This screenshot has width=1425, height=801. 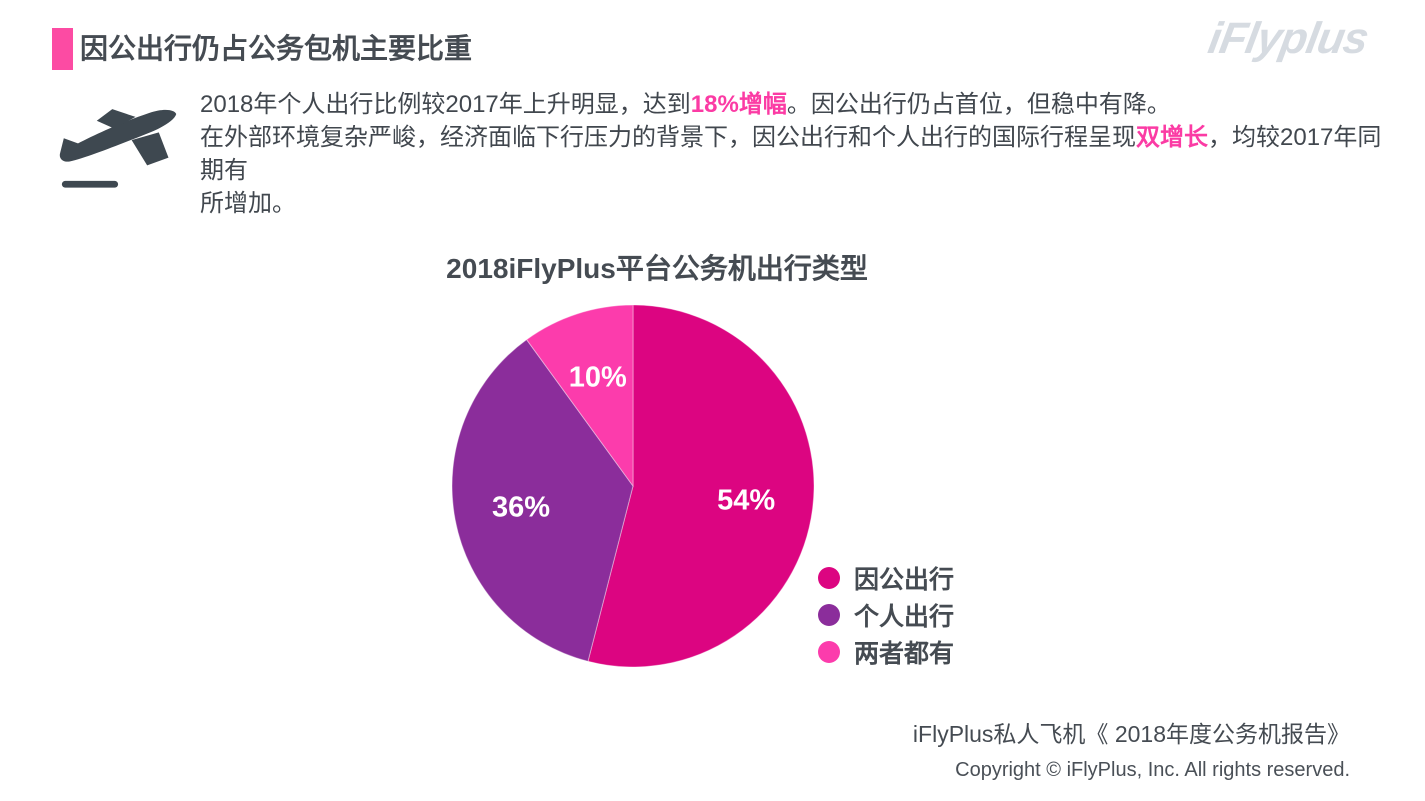 I want to click on title-accent-bar-icon, so click(x=62, y=49).